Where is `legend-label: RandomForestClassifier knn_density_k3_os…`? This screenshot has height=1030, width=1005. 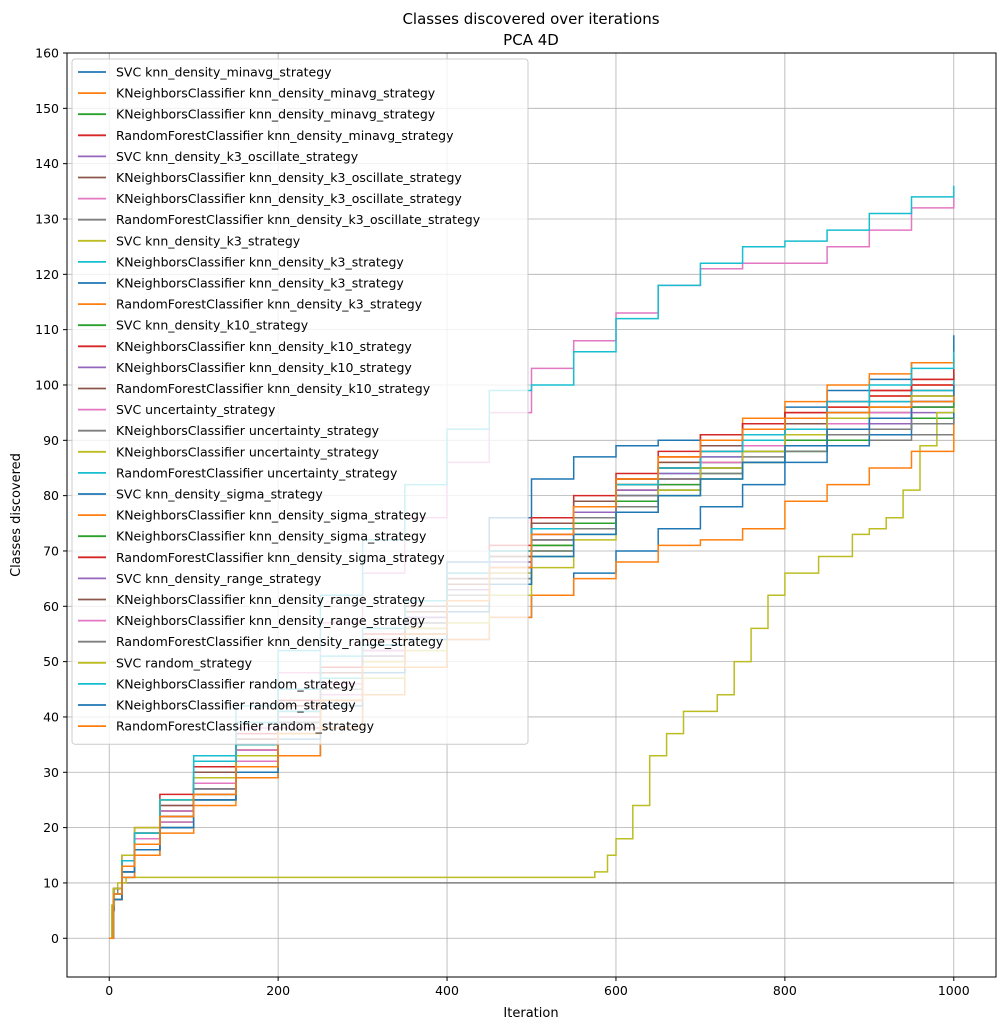
legend-label: RandomForestClassifier knn_density_k3_os… is located at coordinates (298, 219).